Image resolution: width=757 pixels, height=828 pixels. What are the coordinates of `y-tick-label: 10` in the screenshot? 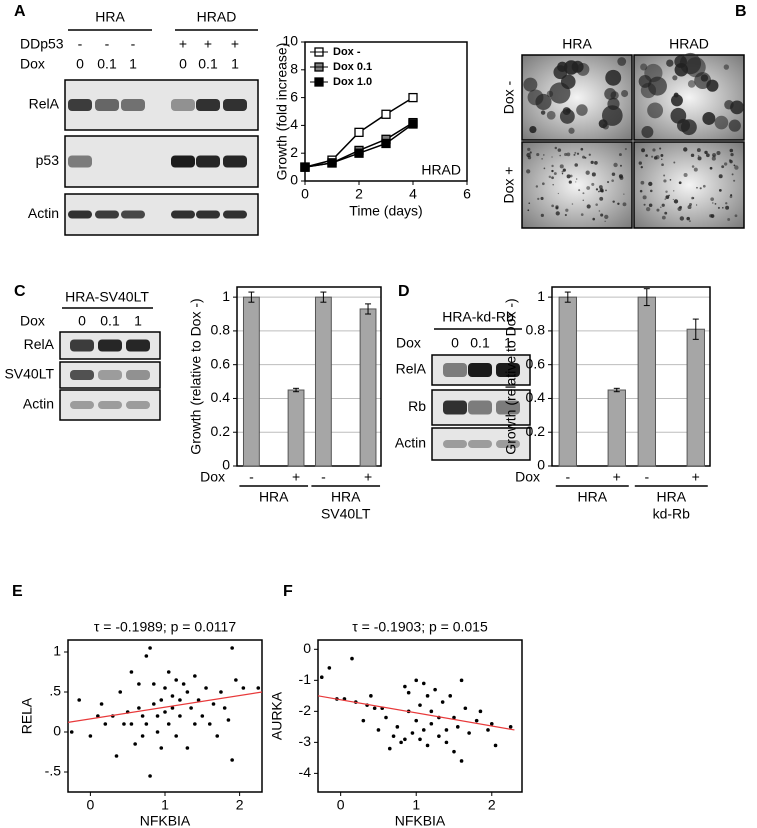 It's located at (290, 41).